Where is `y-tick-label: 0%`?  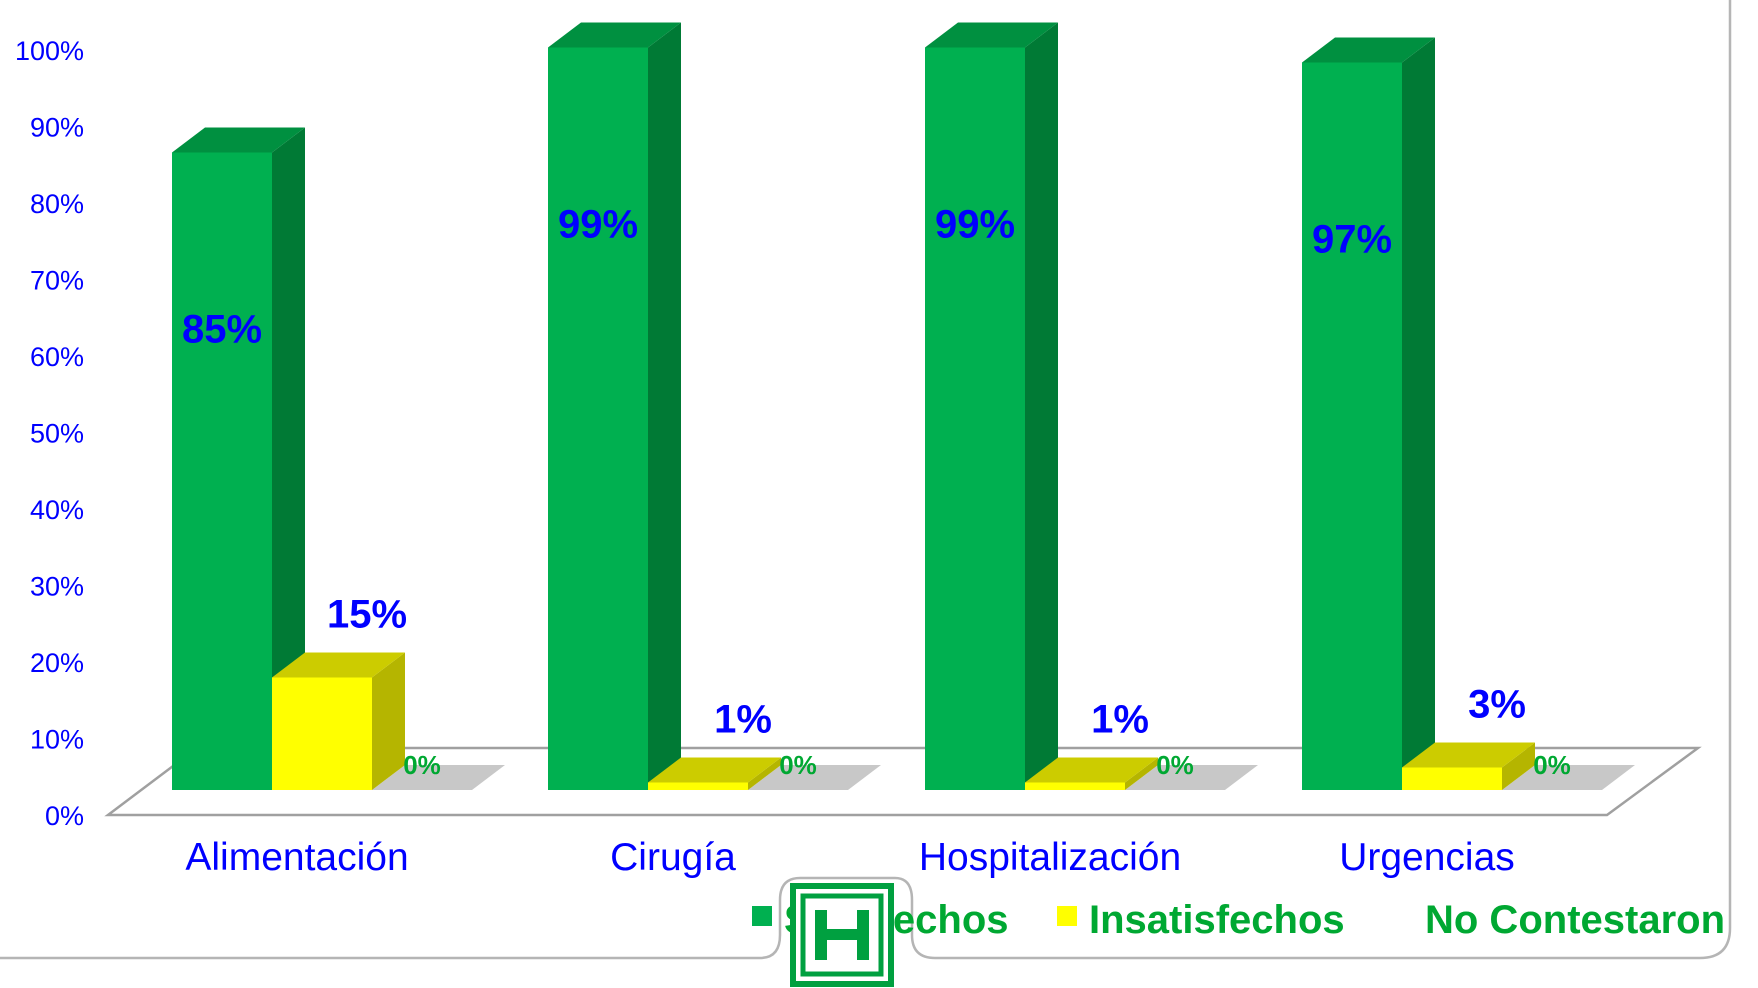 y-tick-label: 0% is located at coordinates (64, 816).